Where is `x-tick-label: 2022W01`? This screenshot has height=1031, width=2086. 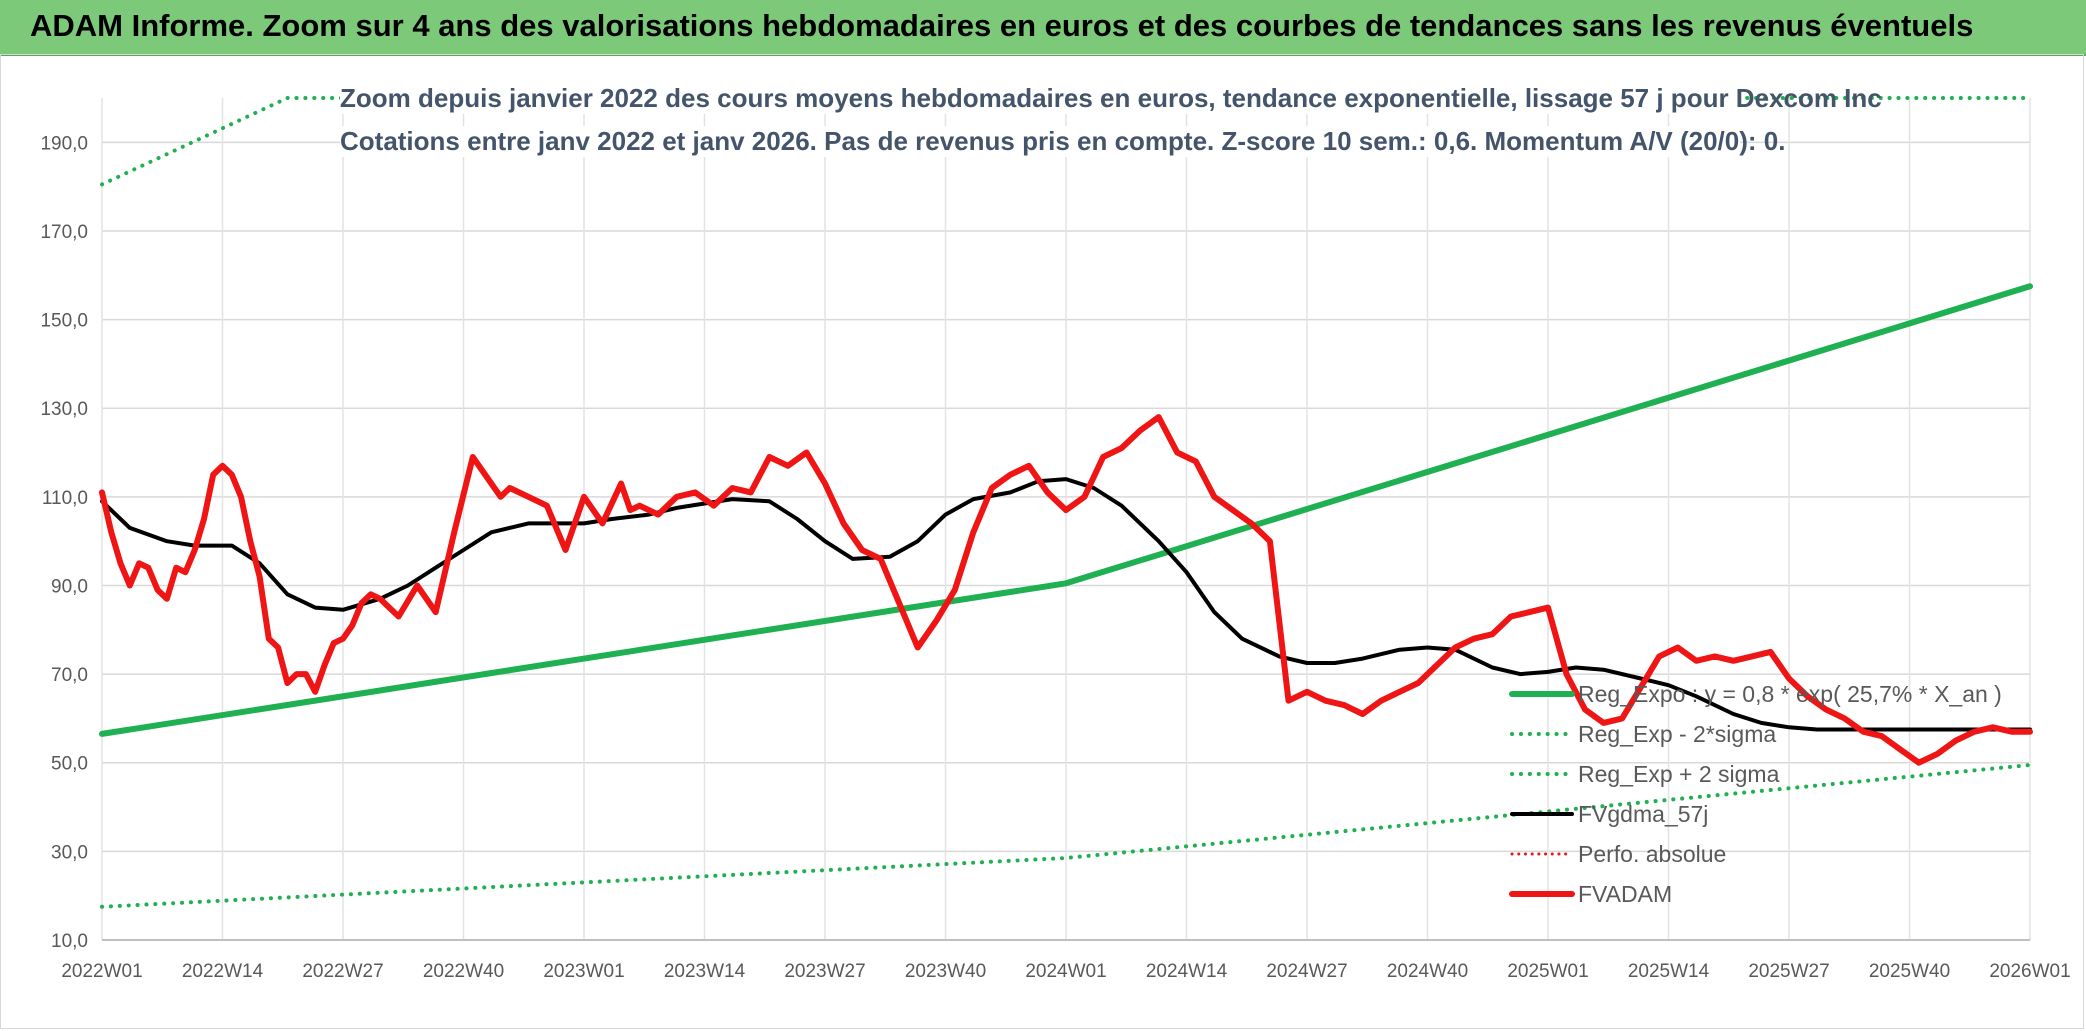 x-tick-label: 2022W01 is located at coordinates (101, 971).